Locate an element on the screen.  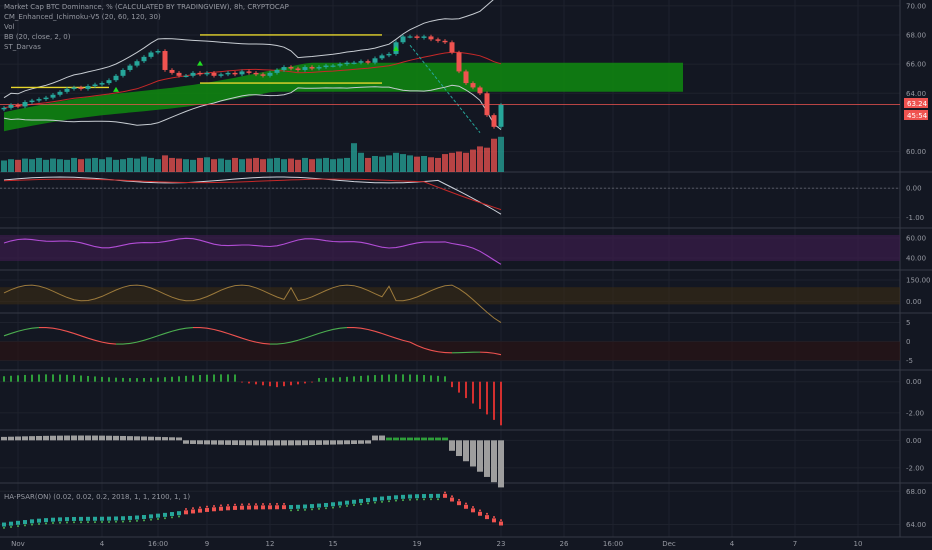
ichimoku-cloud is located at coordinates (343, 97).